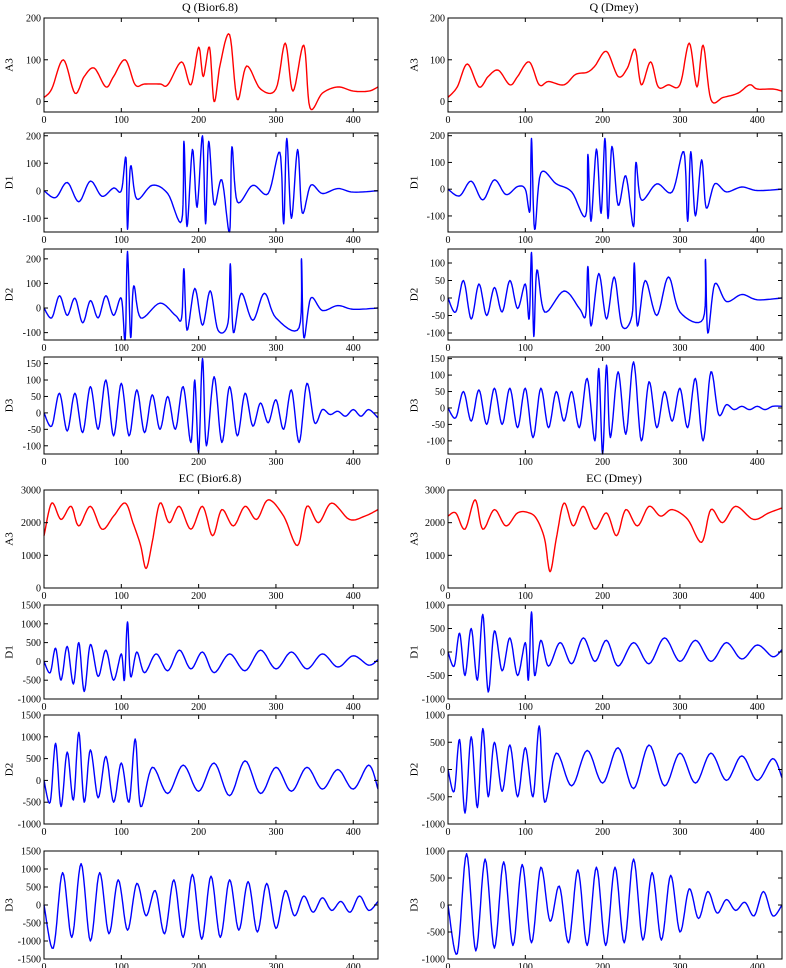 Image resolution: width=786 pixels, height=968 pixels. What do you see at coordinates (435, 491) in the screenshot?
I see `y-tick-label: 3000` at bounding box center [435, 491].